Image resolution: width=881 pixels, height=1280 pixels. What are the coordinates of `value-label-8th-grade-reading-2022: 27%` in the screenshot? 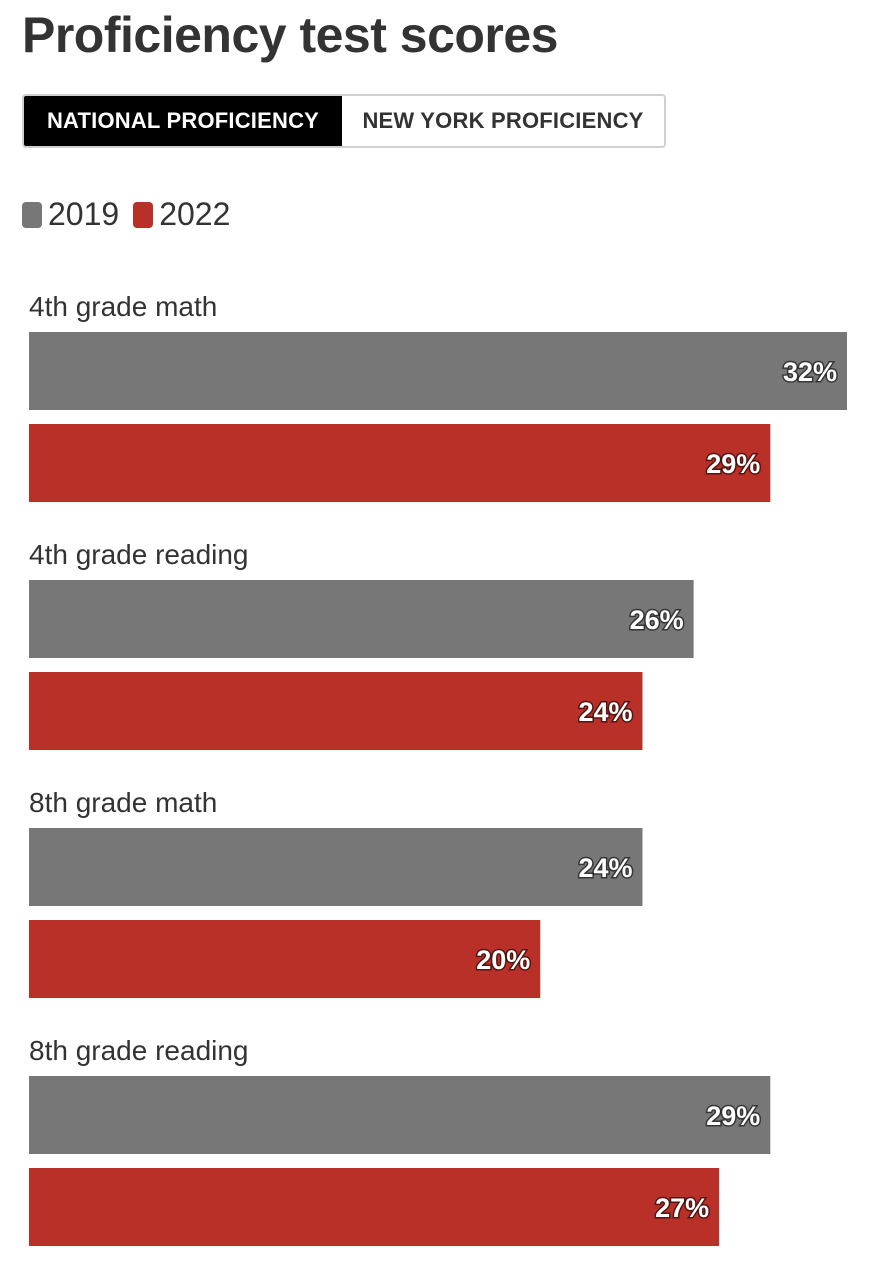 It's located at (682, 1208).